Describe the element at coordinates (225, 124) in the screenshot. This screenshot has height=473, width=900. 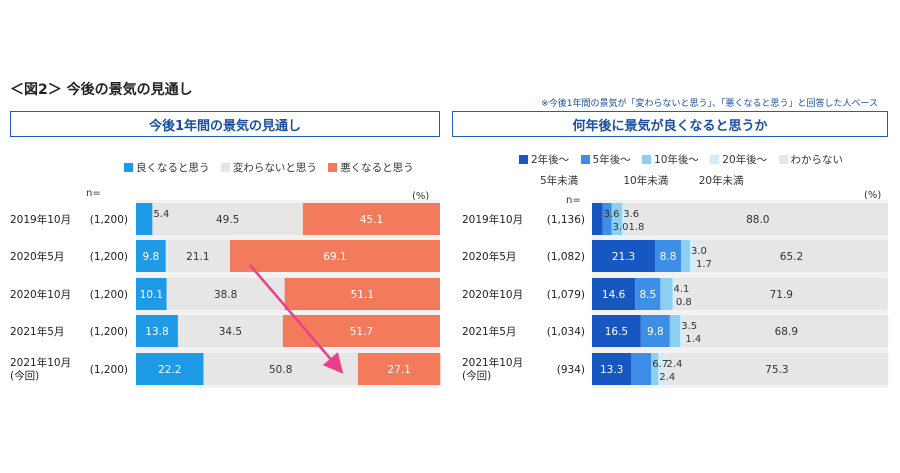
I see `panel1-title: 今後1年間の景気の見通し` at that location.